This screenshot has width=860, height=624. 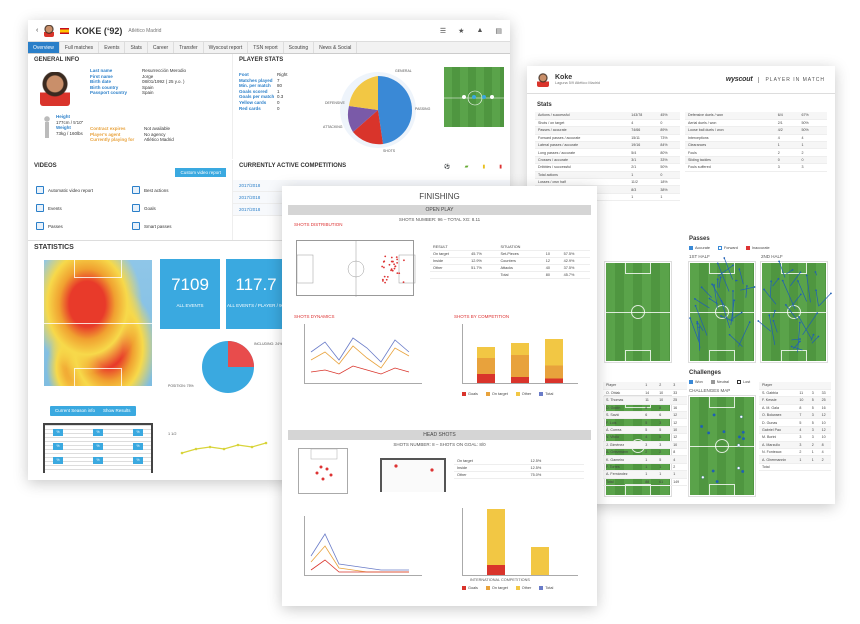 I want to click on heatmap, so click(x=98, y=323).